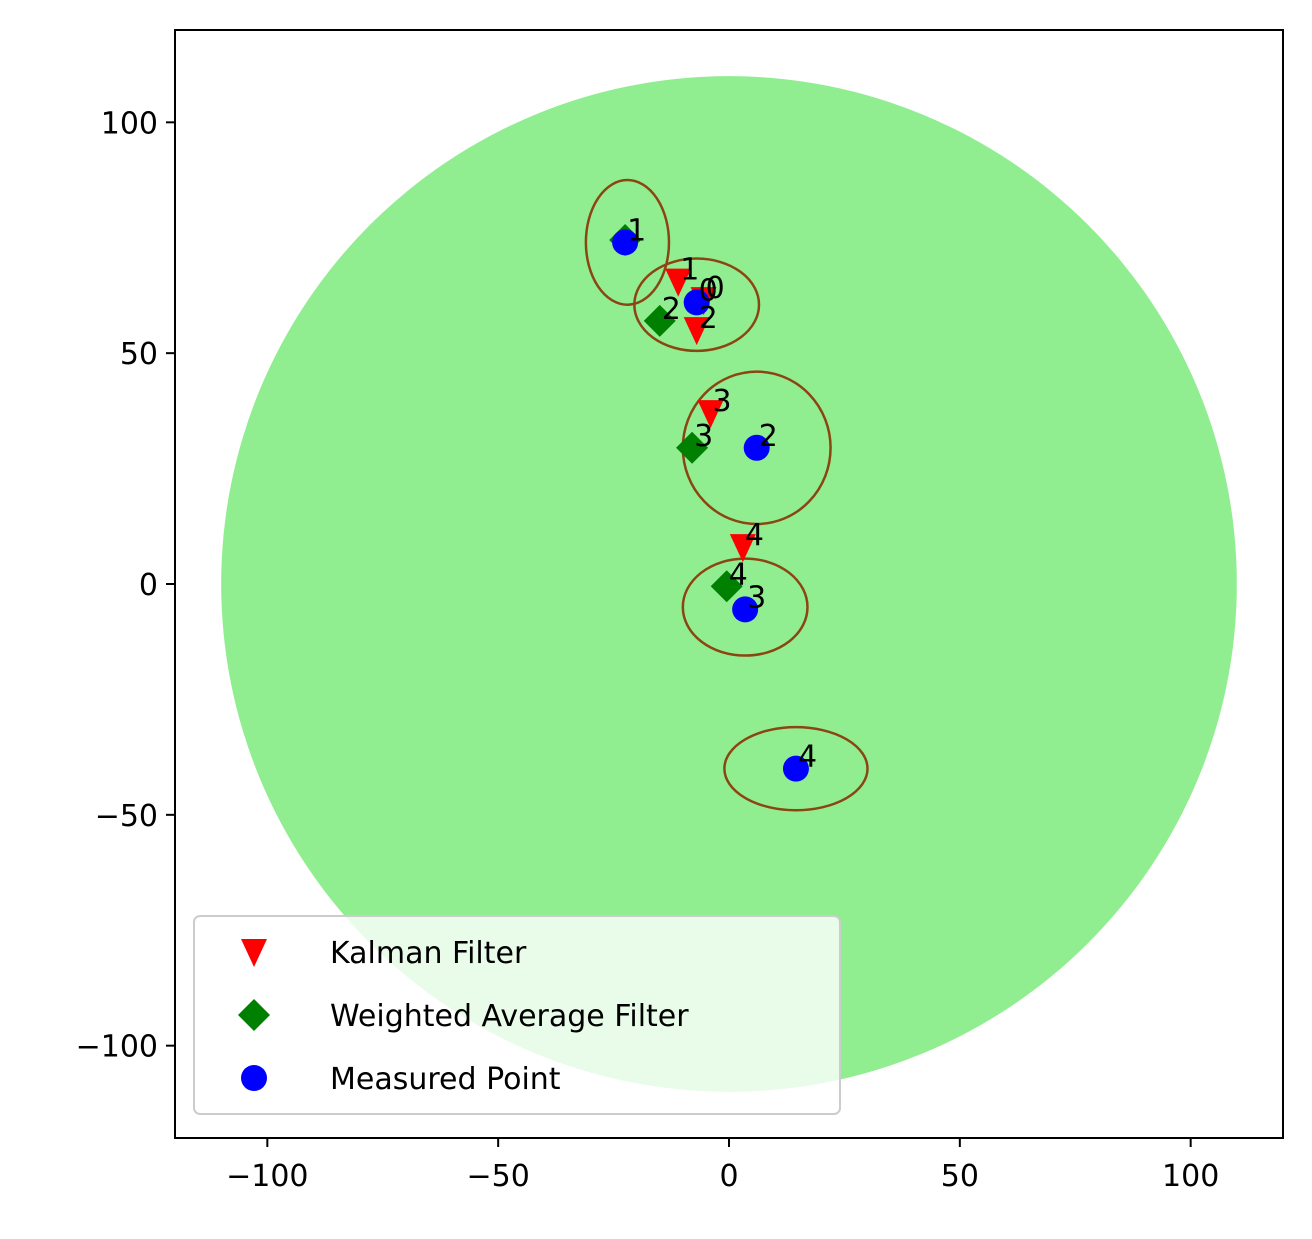 This screenshot has height=1239, width=1312. I want to click on measured-point-label-3: 3, so click(756, 597).